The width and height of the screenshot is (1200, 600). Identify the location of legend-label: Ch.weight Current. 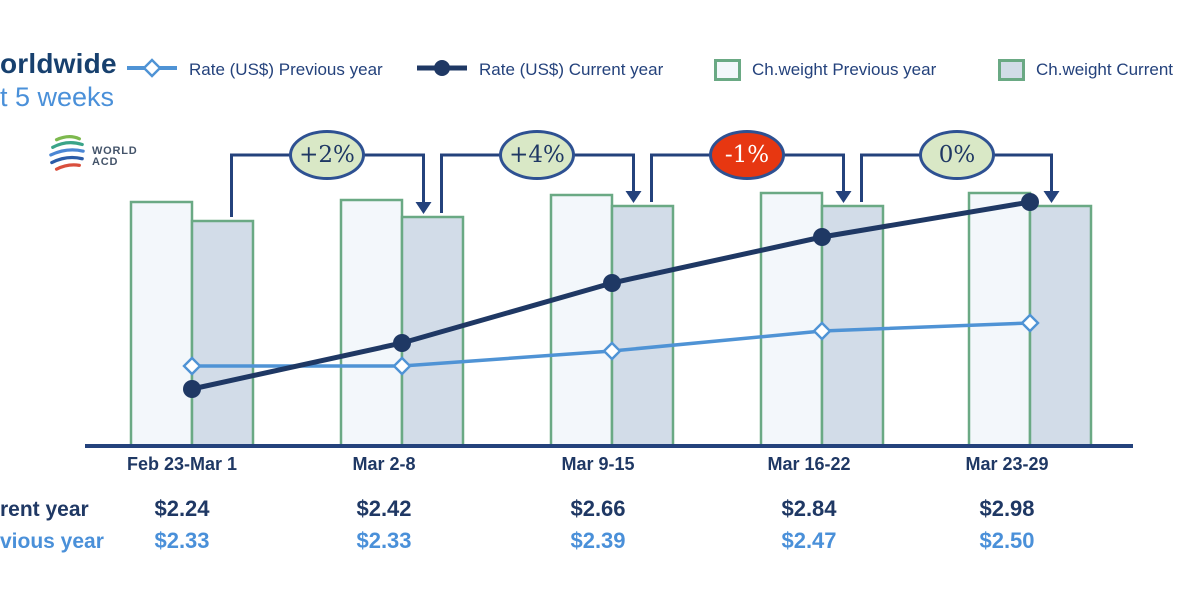
(1105, 69).